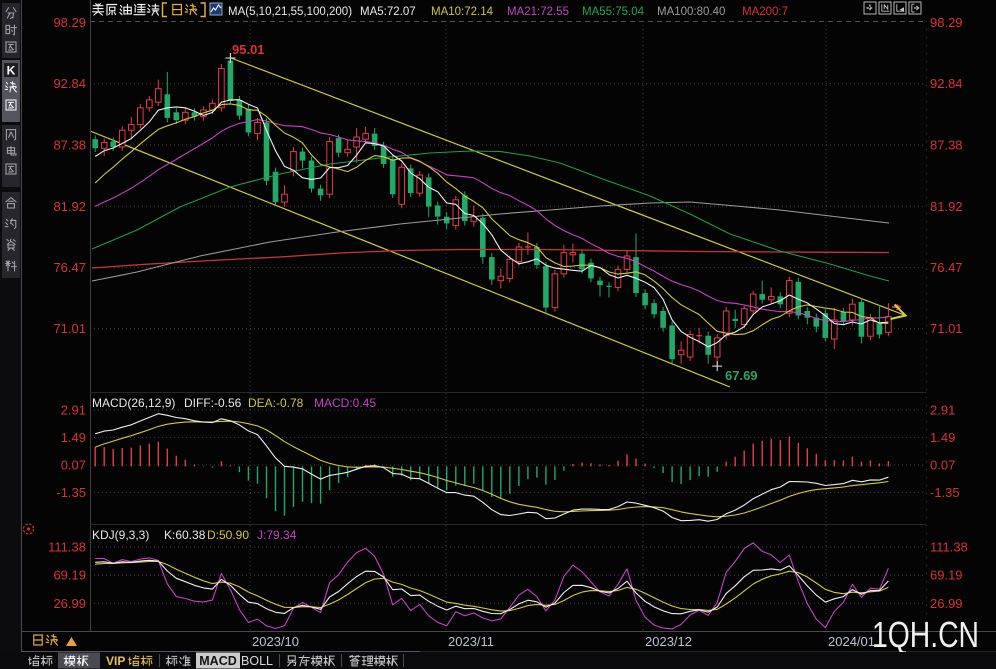 Image resolution: width=996 pixels, height=669 pixels. I want to click on svg-text: MACD:0.45, so click(345, 403).